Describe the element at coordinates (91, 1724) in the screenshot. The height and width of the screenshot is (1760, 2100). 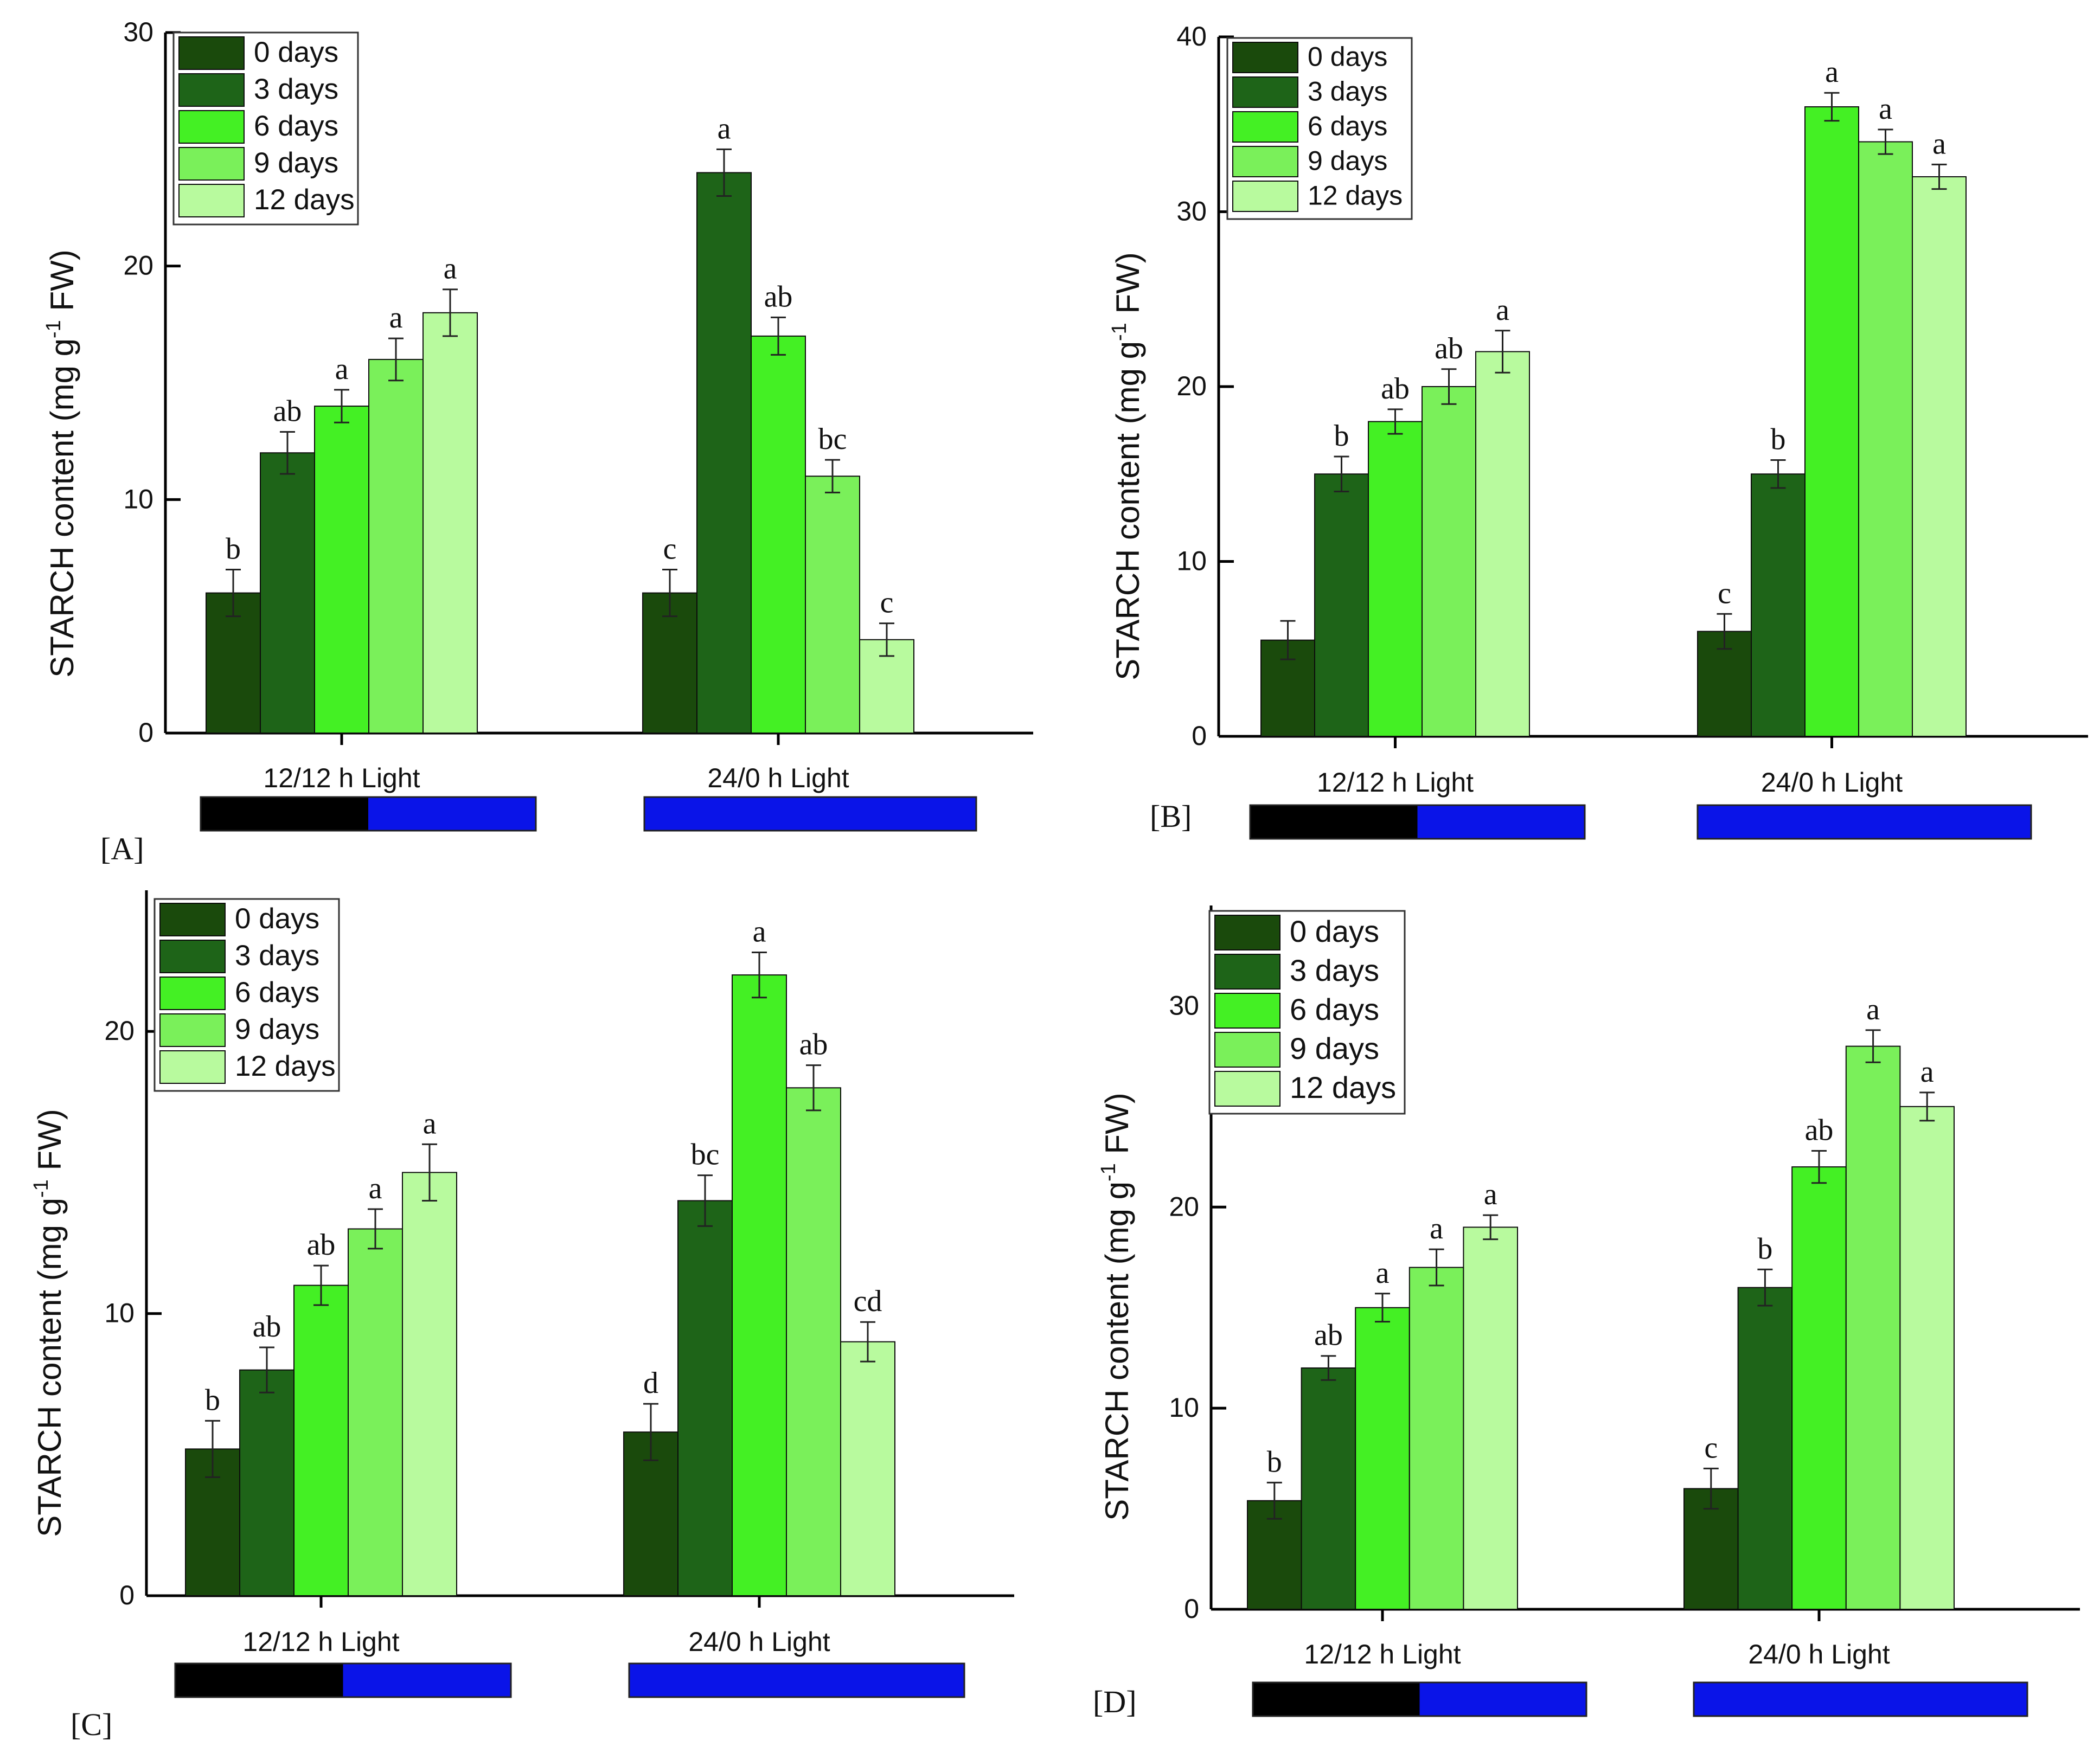
I see `panel-label: [C]` at that location.